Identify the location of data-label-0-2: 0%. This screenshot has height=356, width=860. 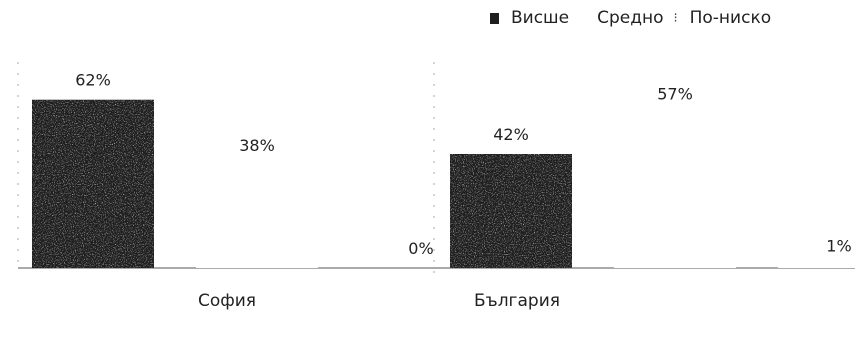
(420, 248).